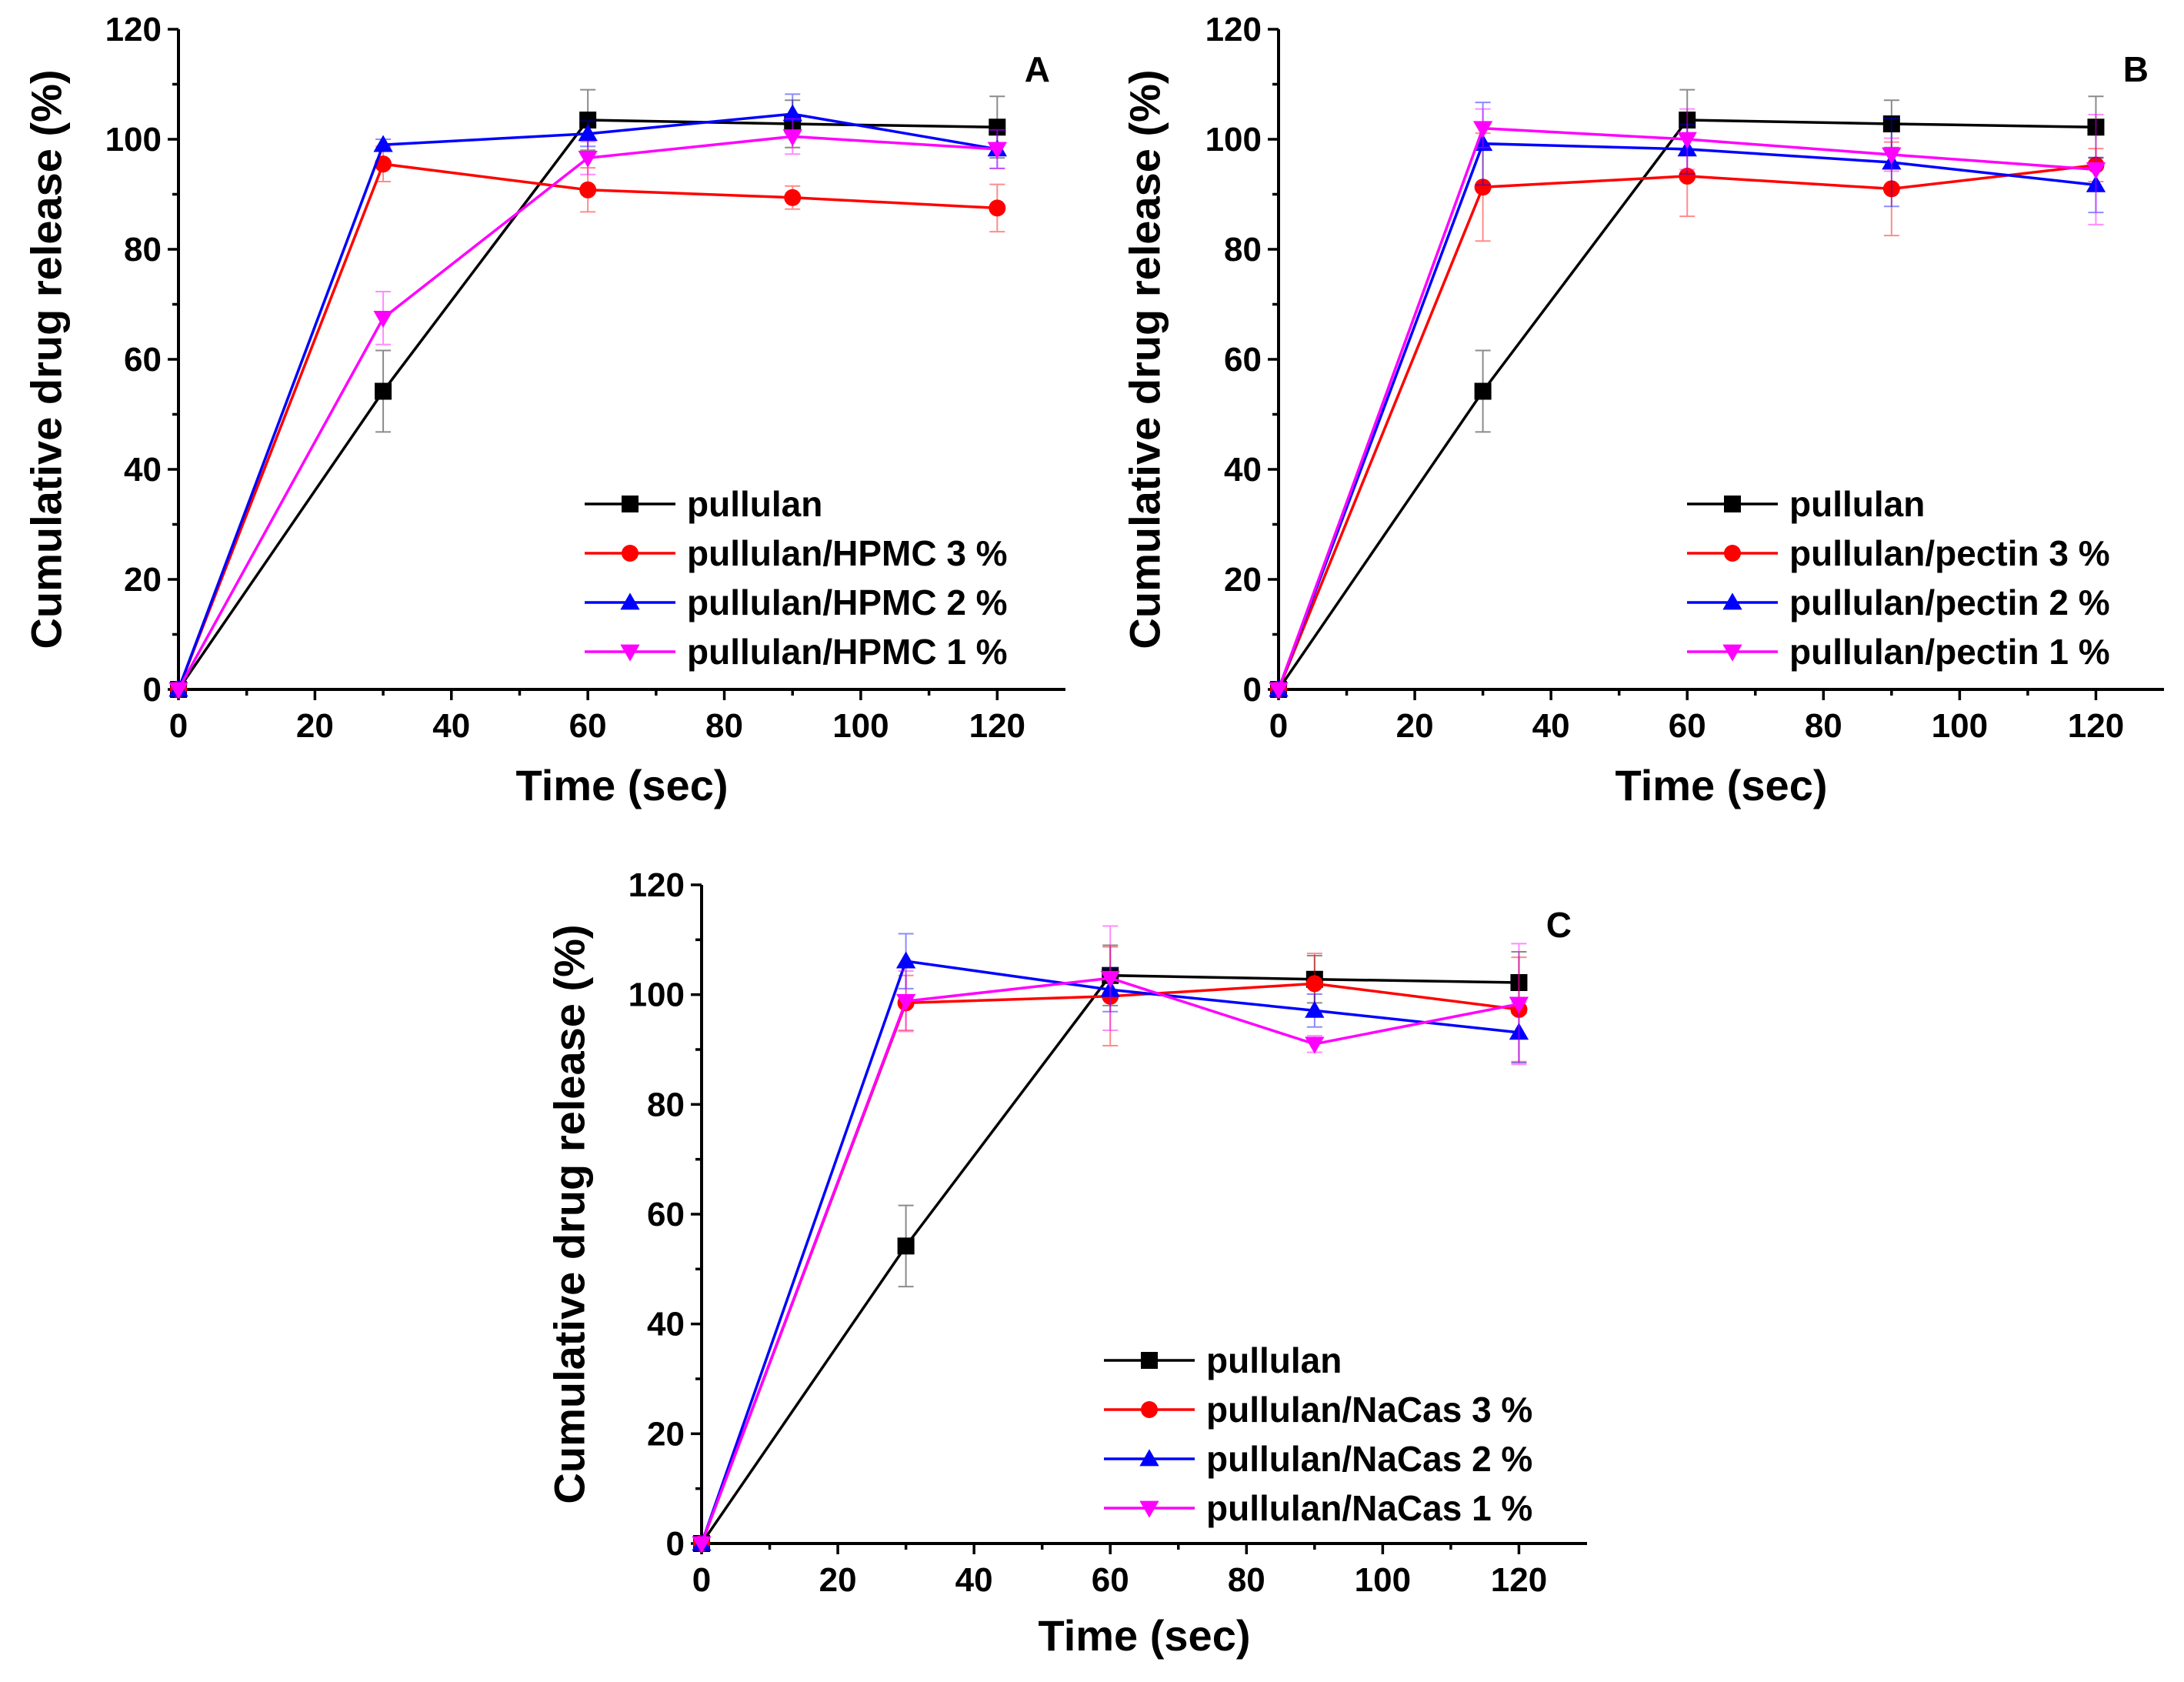  What do you see at coordinates (1950, 652) in the screenshot?
I see `legend-label: pullulan/pectin 1 %` at bounding box center [1950, 652].